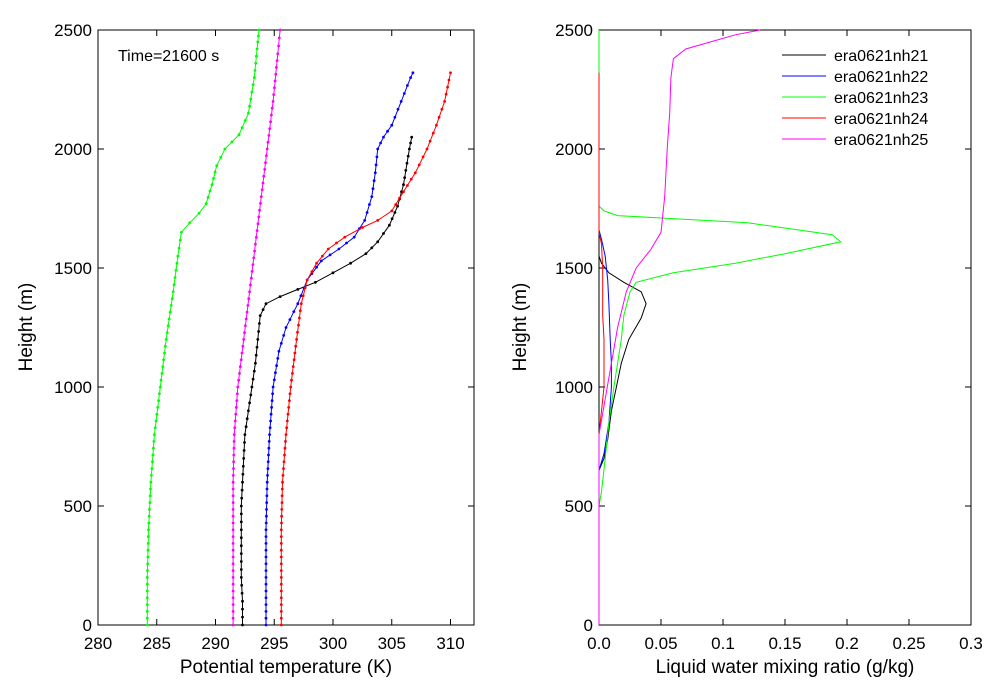 The width and height of the screenshot is (1000, 700). Describe the element at coordinates (574, 268) in the screenshot. I see `right-y-tick-label: 1500` at that location.